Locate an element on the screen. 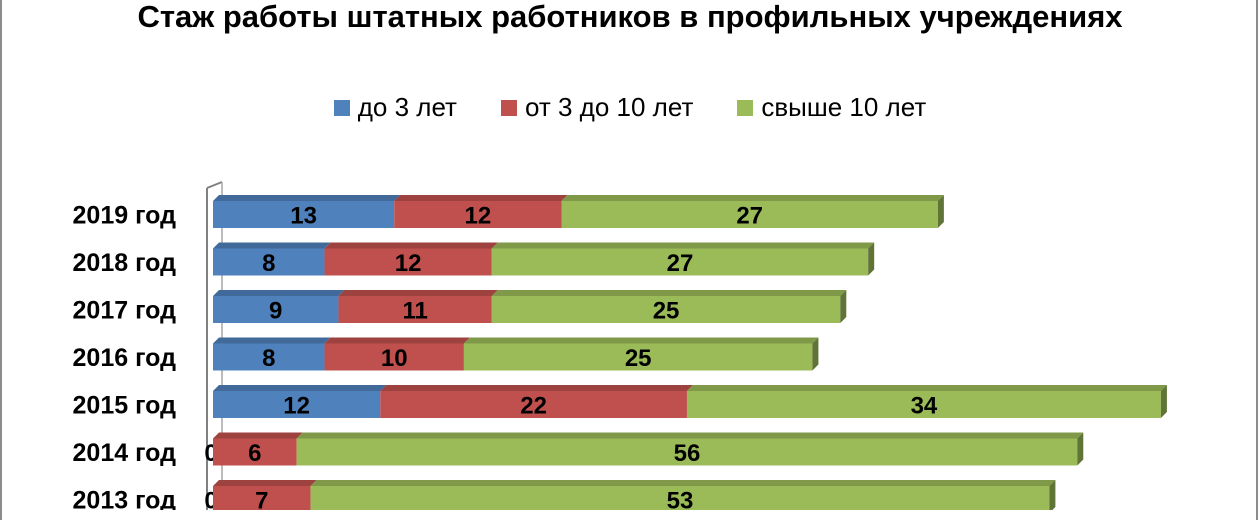  bar-2019-год-s1-top is located at coordinates (307, 198).